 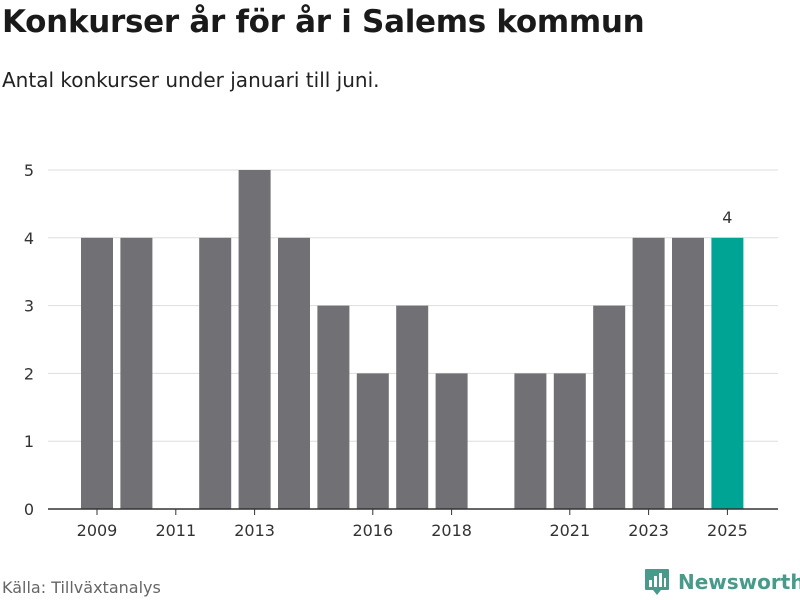 I want to click on chart-title: Konkurser år för år i Salems kommun, so click(x=323, y=22).